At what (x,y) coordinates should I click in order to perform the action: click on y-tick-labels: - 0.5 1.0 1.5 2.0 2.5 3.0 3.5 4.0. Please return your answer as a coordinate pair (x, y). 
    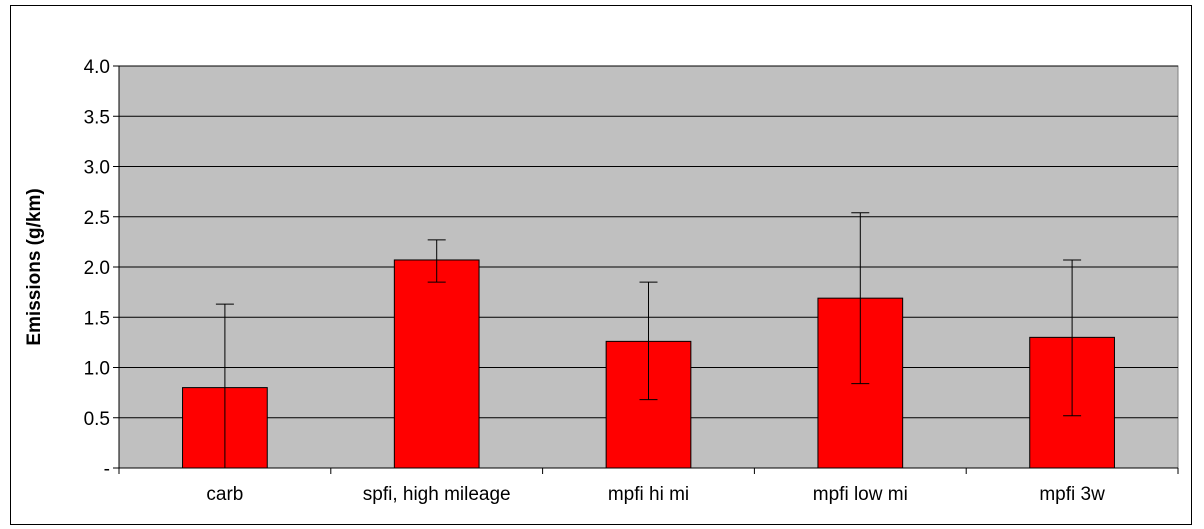
    Looking at the image, I should click on (97, 268).